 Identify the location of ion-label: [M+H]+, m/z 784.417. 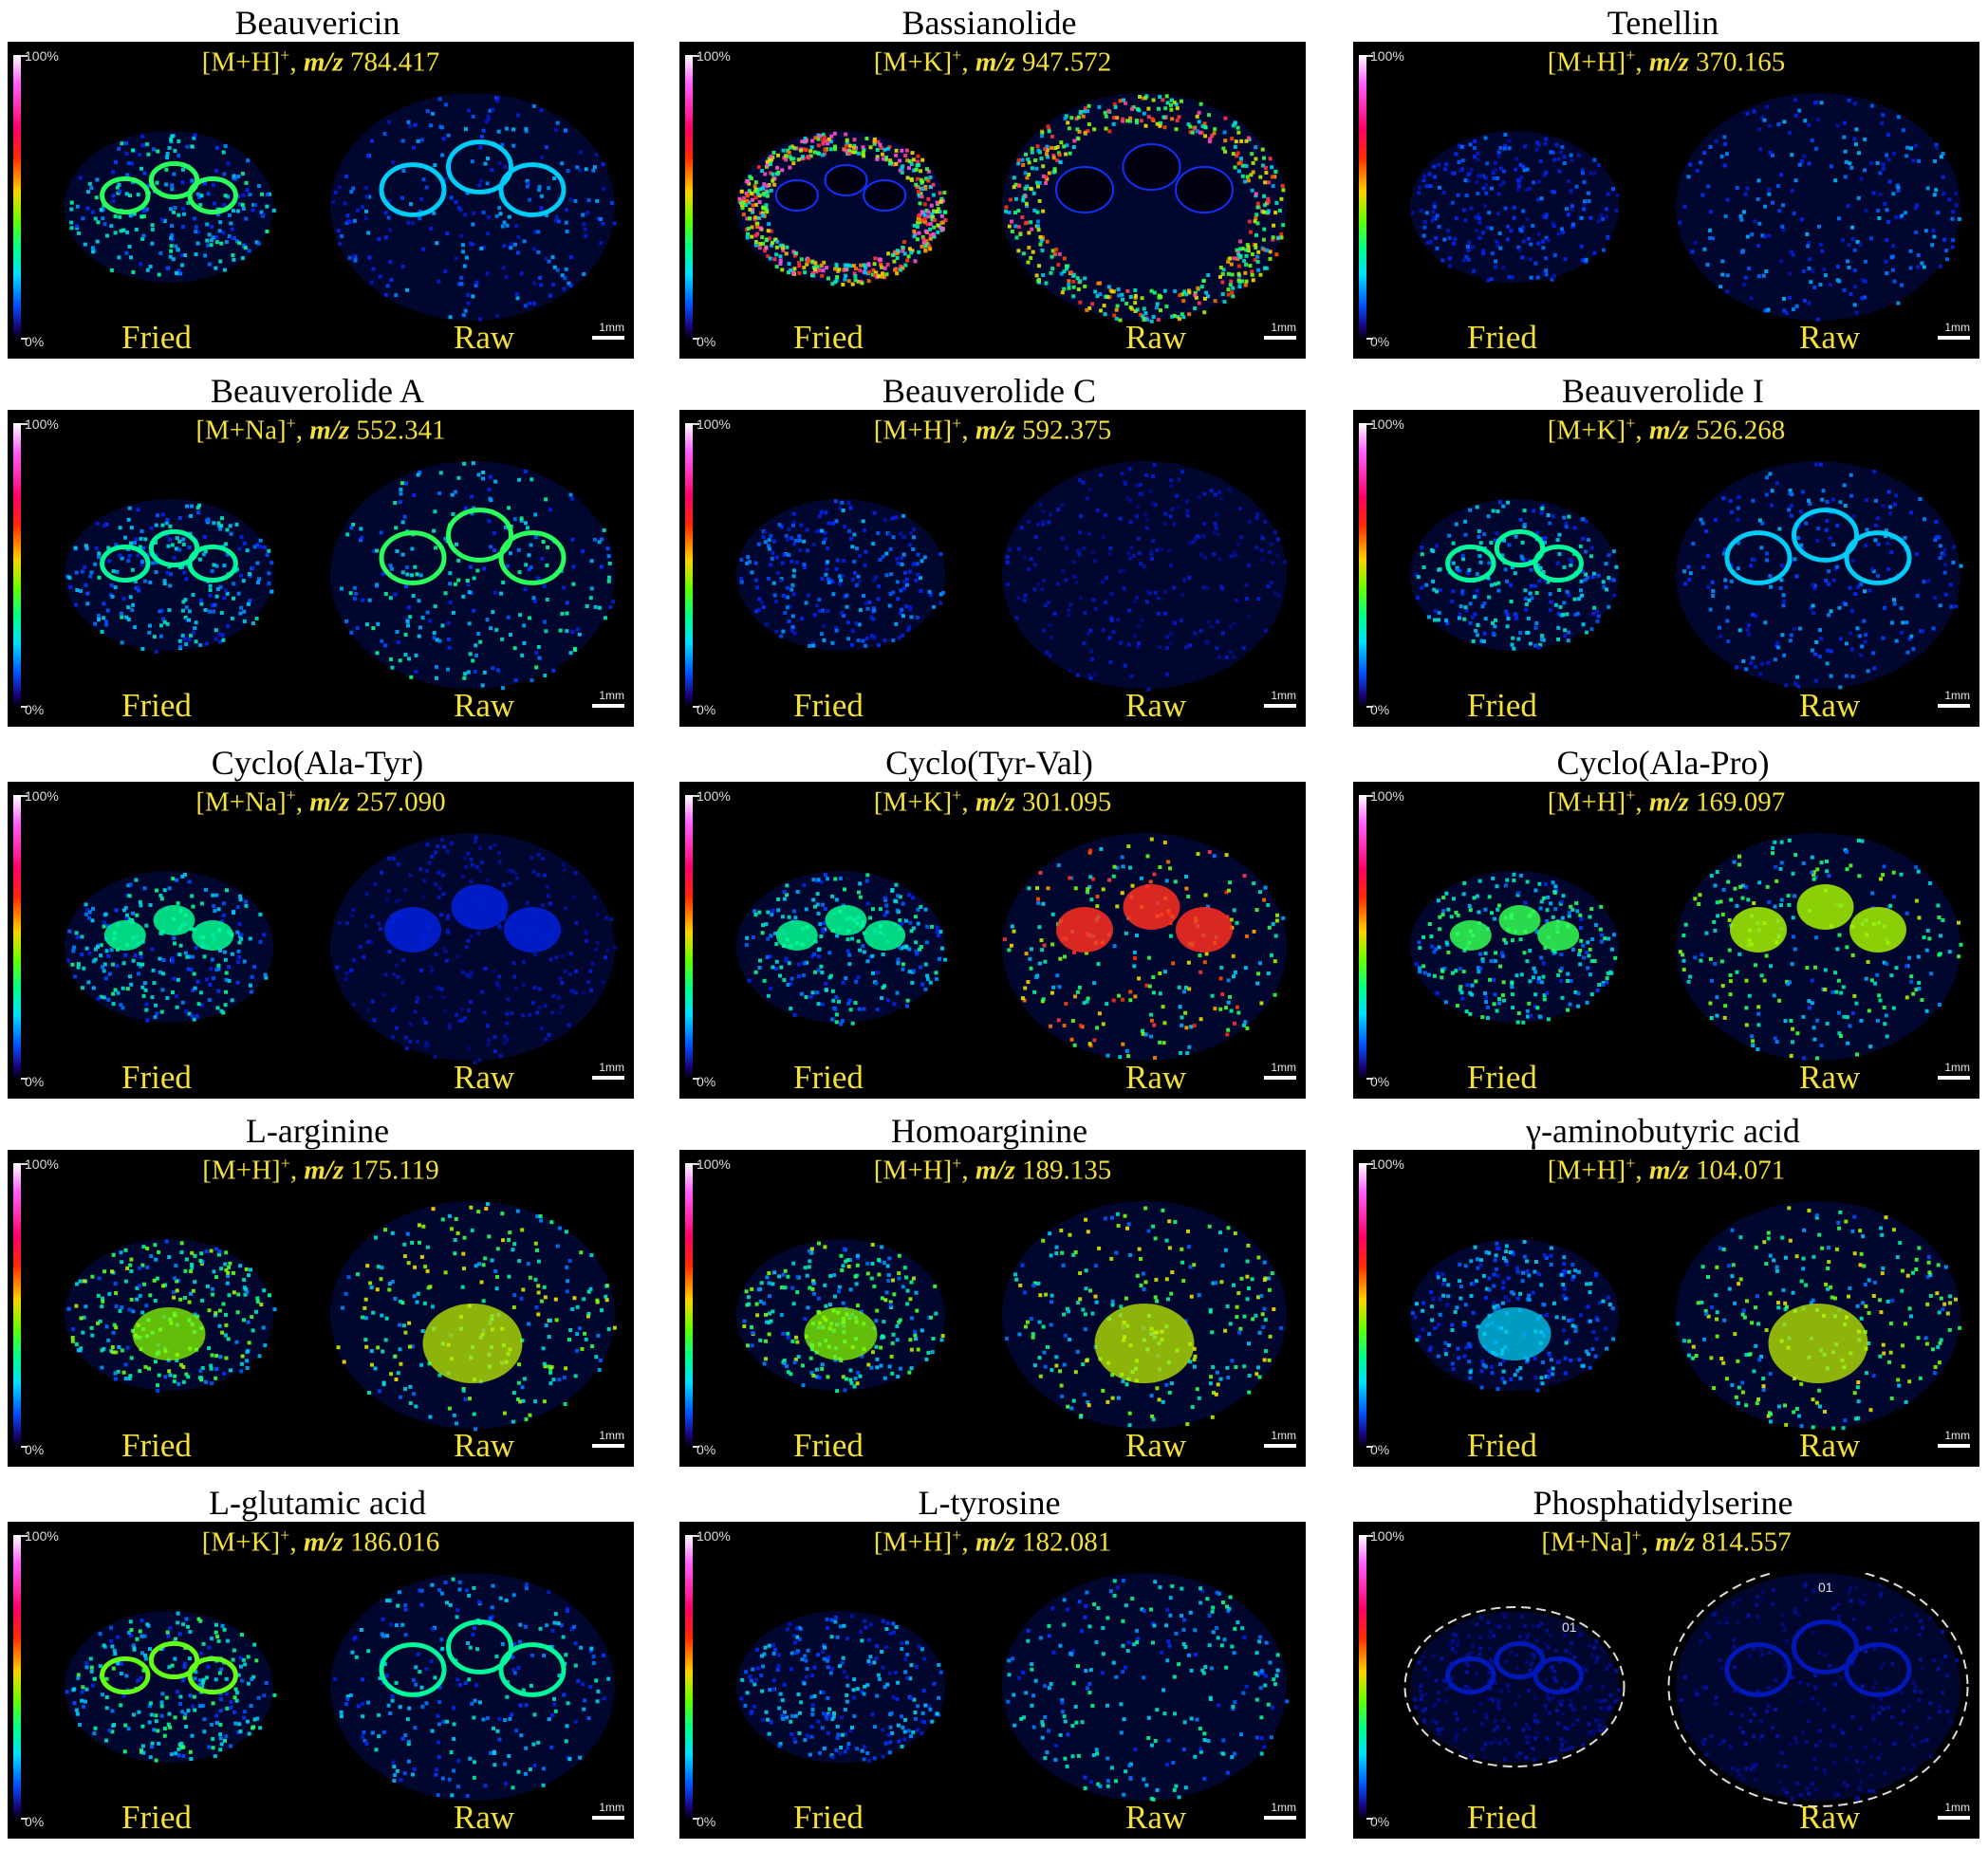
(320, 62).